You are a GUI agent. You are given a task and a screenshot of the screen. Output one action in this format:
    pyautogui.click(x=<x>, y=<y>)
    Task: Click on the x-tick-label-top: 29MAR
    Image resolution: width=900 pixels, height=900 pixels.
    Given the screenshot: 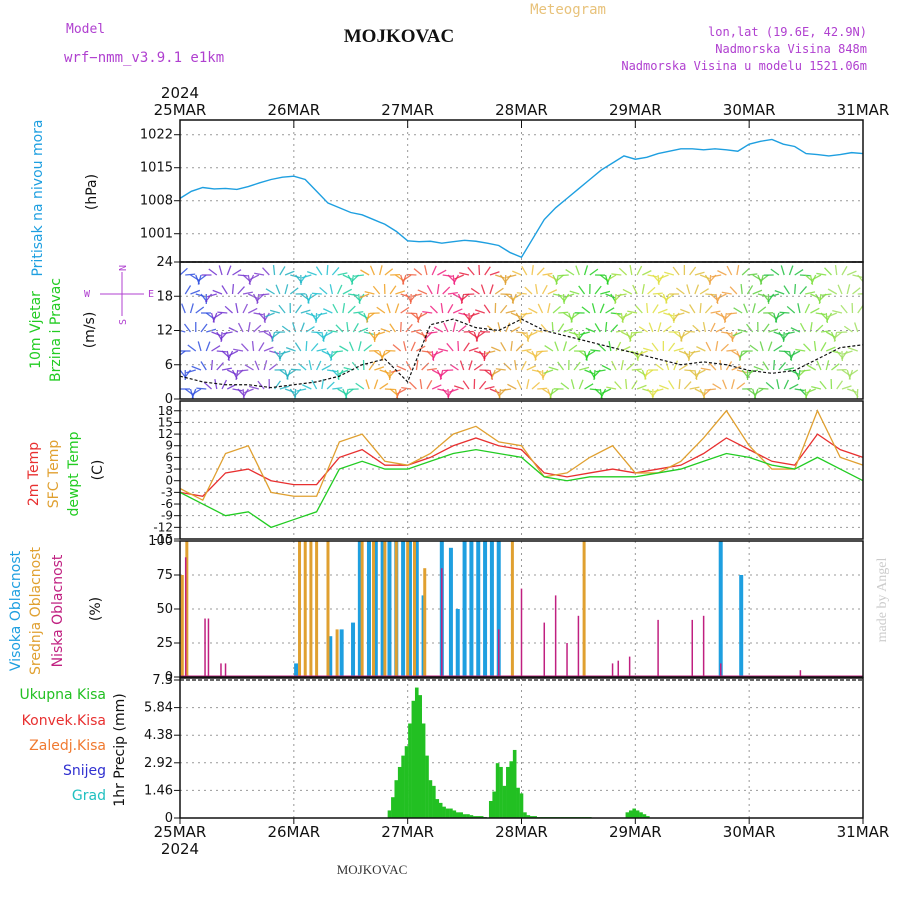 What is the action you would take?
    pyautogui.click(x=635, y=110)
    